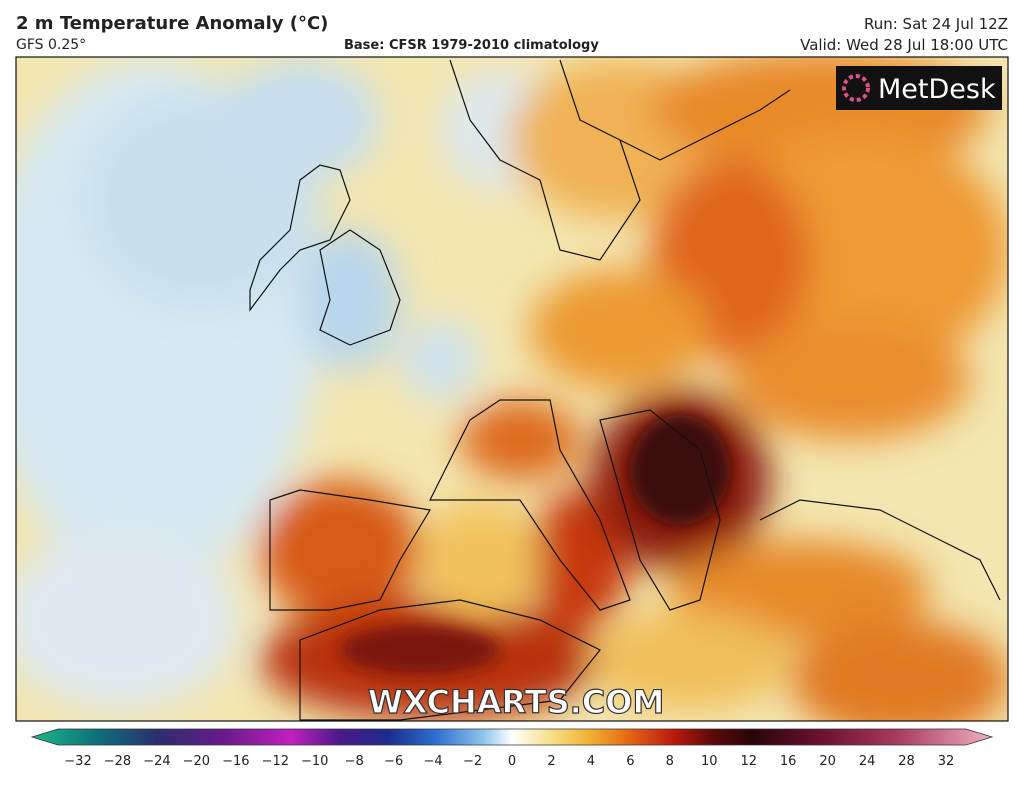 This screenshot has height=788, width=1024. Describe the element at coordinates (117, 761) in the screenshot. I see `colorbar-tick-label: −28` at that location.